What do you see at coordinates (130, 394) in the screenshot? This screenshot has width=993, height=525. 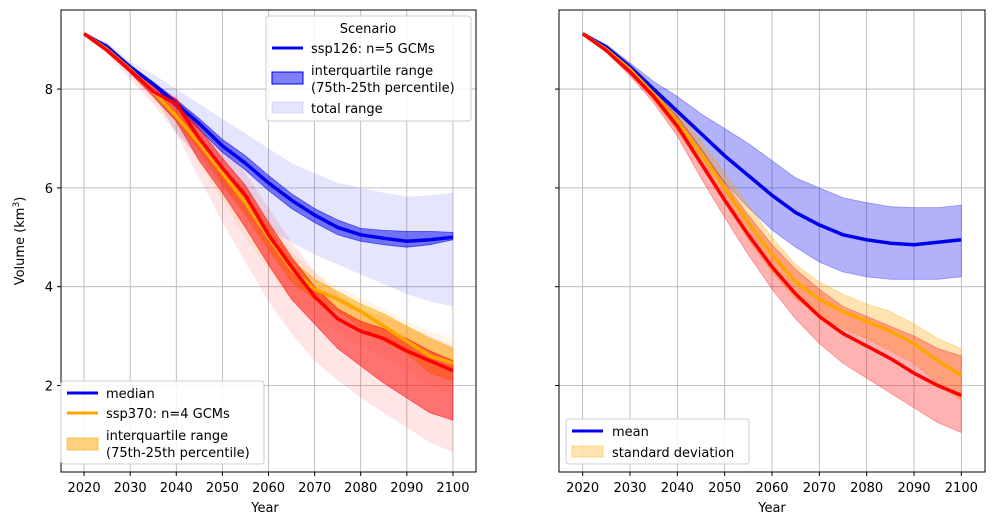 I see `legend-label-median: median` at bounding box center [130, 394].